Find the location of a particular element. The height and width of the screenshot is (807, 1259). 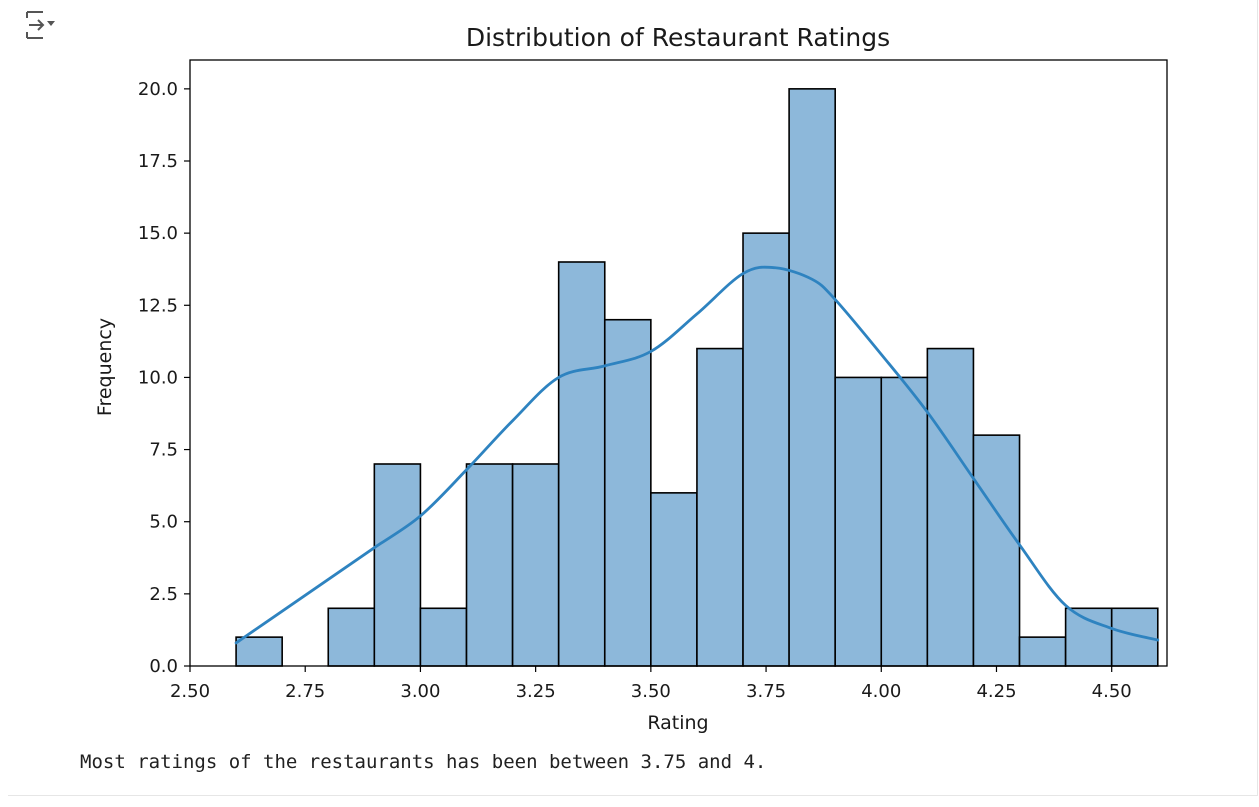

x-tick-label: 2.50 is located at coordinates (190, 691).